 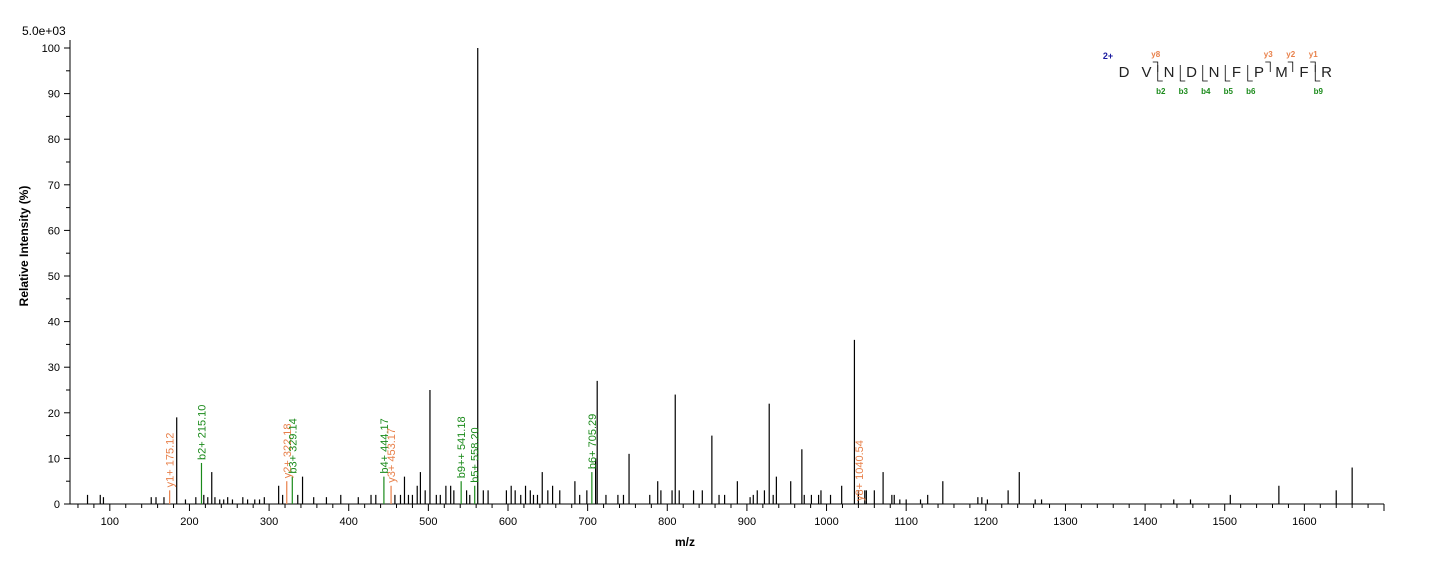 What do you see at coordinates (54, 186) in the screenshot?
I see `y-tick-label: 70` at bounding box center [54, 186].